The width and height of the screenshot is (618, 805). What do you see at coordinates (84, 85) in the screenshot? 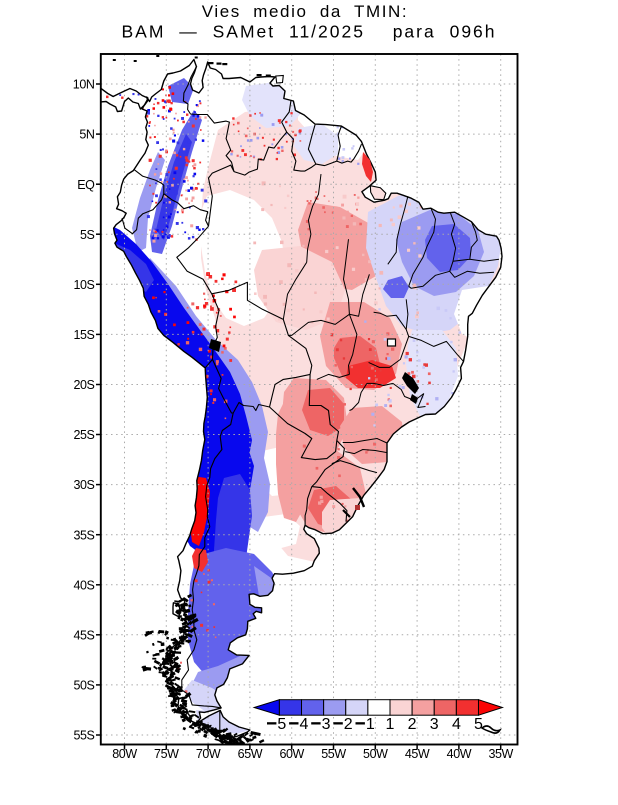
I see `svg-text: 10N` at bounding box center [84, 85].